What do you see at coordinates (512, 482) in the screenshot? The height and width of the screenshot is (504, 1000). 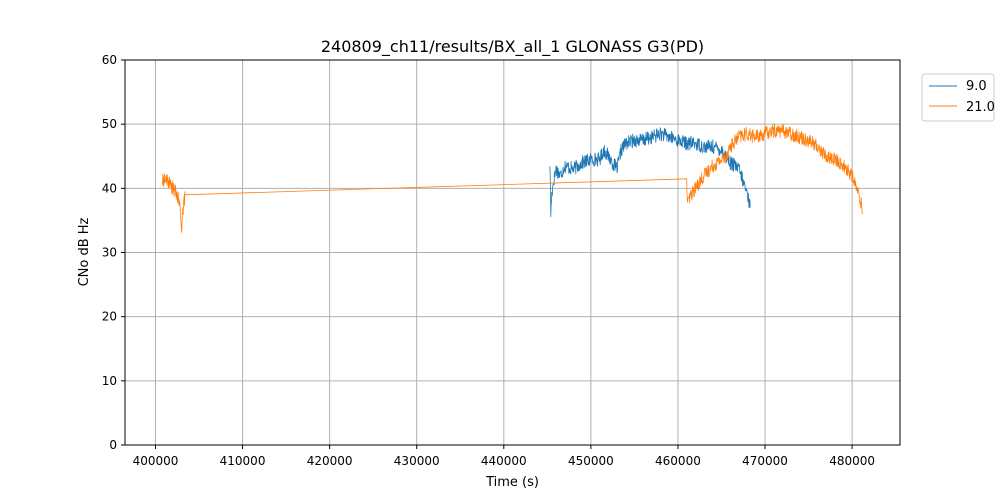 I see `x-axis-label: Time (s)` at bounding box center [512, 482].